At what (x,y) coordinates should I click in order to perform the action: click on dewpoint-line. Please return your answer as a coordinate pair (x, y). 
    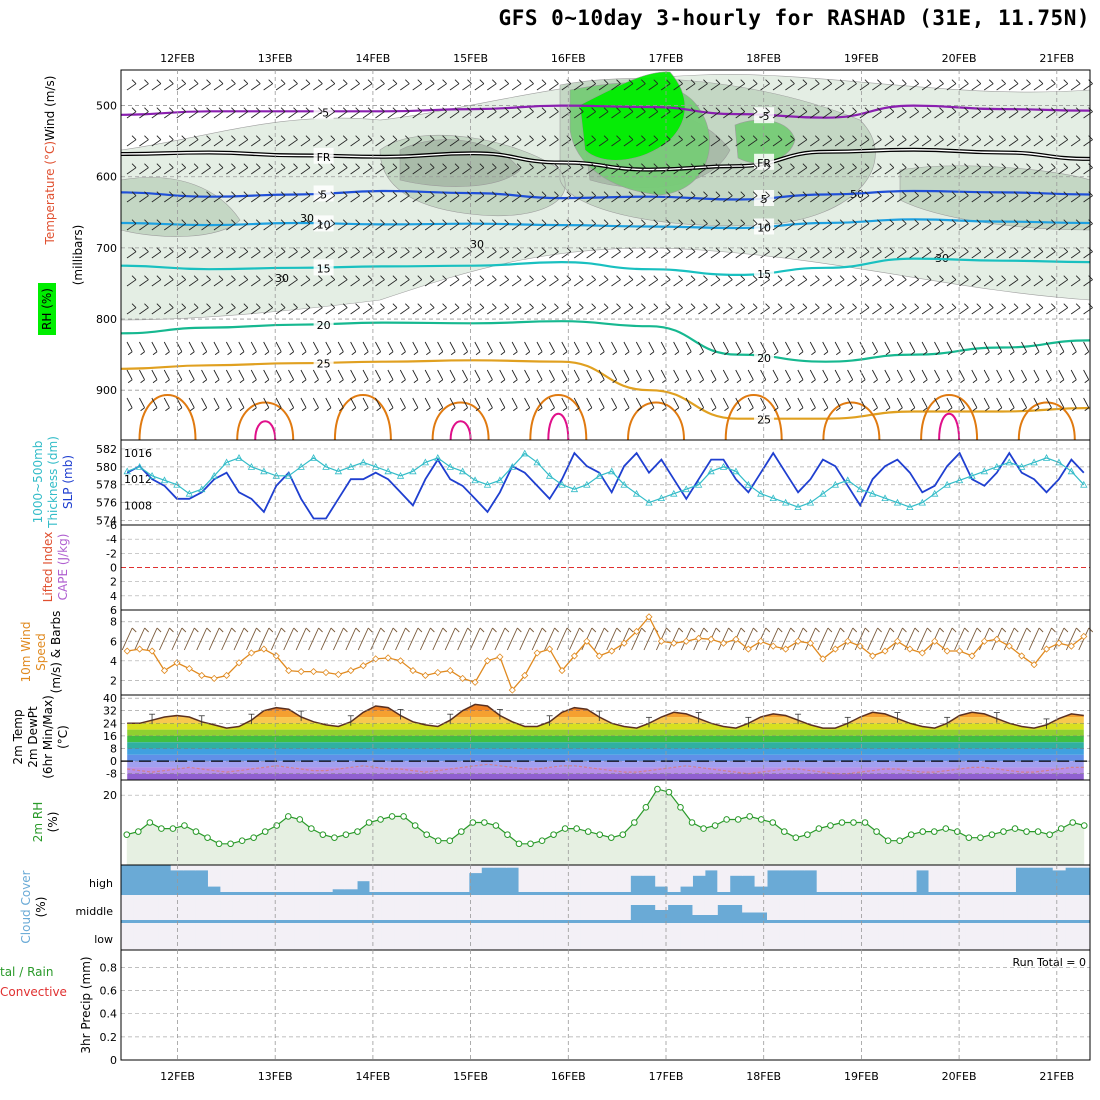
    Looking at the image, I should click on (605, 769).